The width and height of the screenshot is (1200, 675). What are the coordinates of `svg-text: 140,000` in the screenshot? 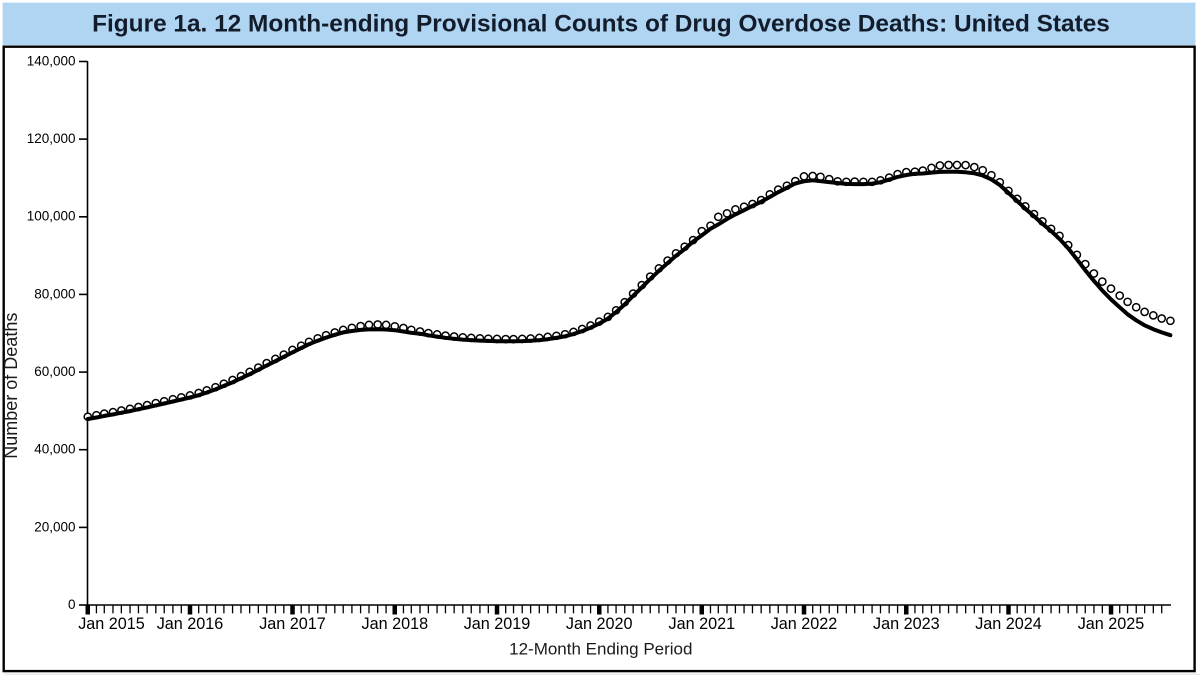 It's located at (51, 60).